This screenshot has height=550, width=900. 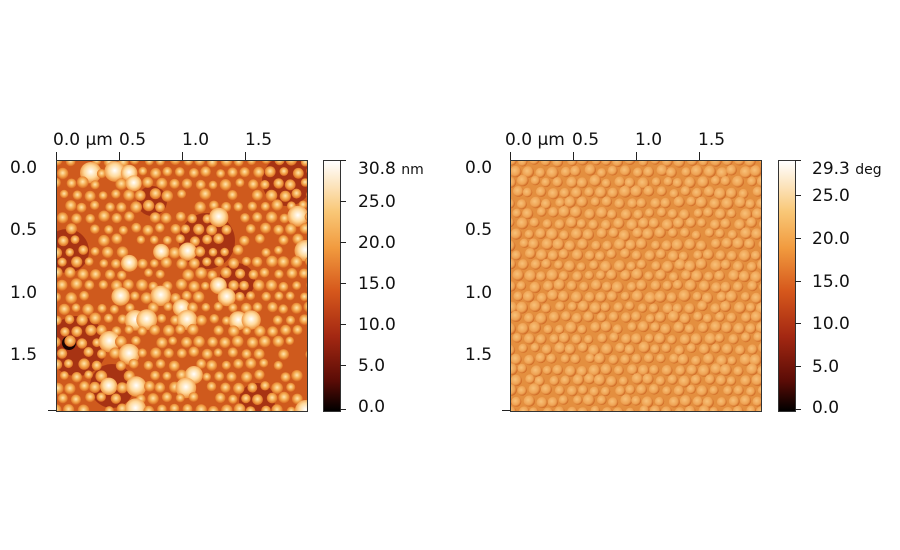 What do you see at coordinates (245, 156) in the screenshot?
I see `x-tick-mark` at bounding box center [245, 156].